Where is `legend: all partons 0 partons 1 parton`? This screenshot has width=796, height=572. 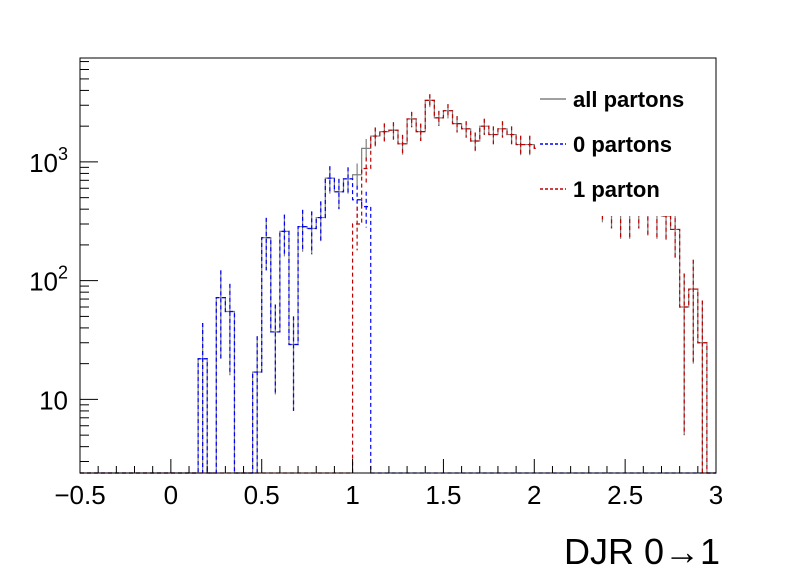 legend: all partons 0 partons 1 parton is located at coordinates (612, 144).